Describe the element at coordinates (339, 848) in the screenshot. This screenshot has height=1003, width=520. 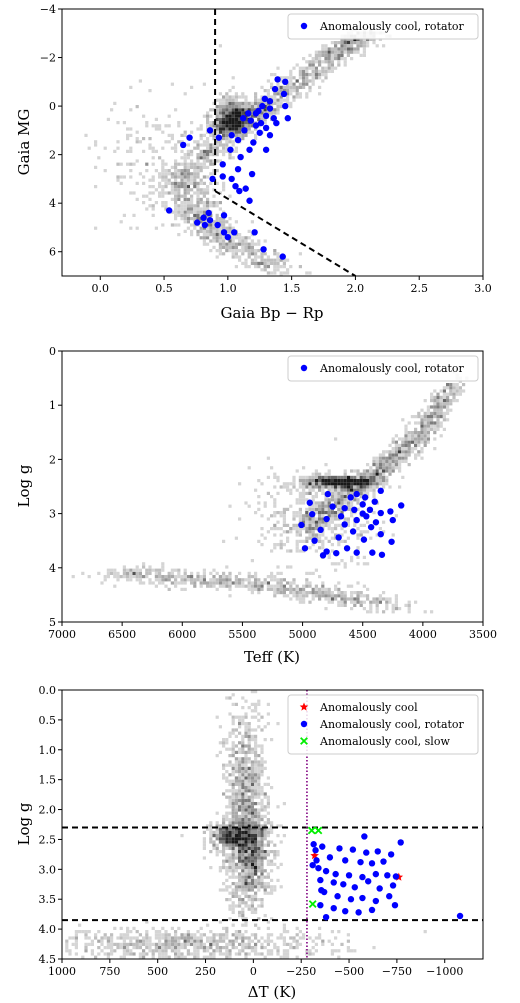
I see `deltat-data-point` at that location.